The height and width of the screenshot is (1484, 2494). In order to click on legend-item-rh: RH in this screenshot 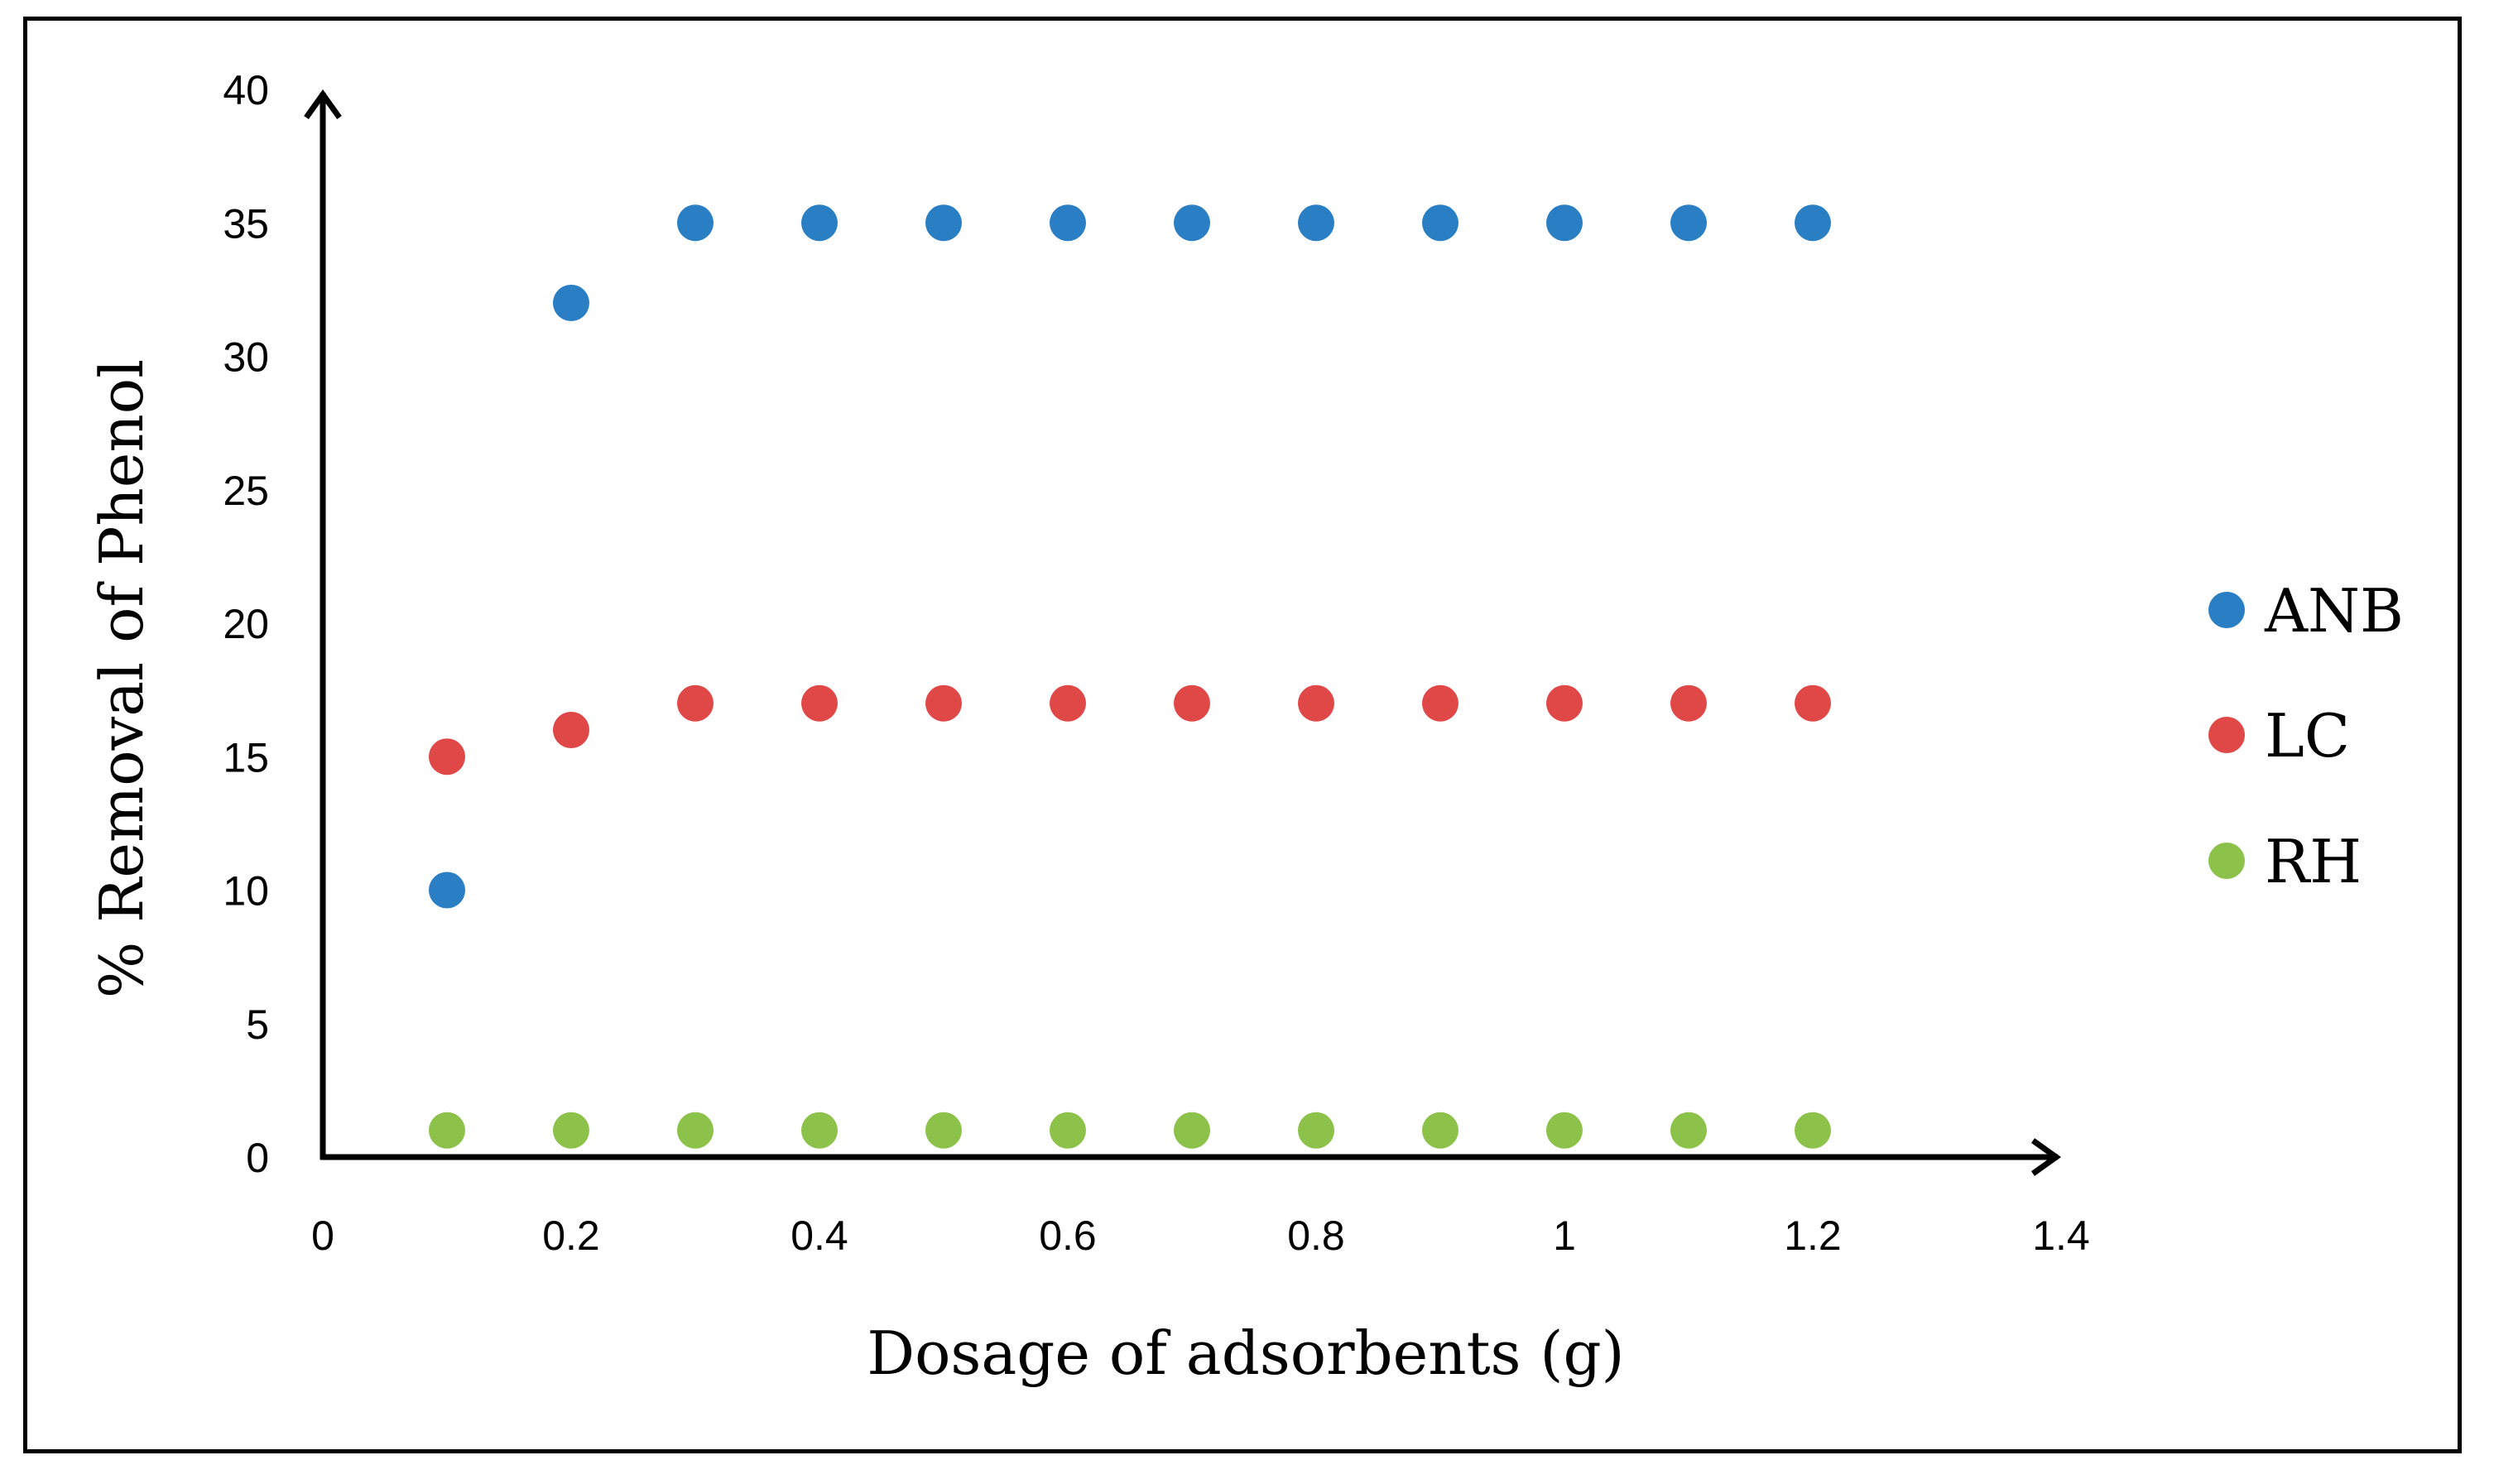, I will do `click(2285, 861)`.